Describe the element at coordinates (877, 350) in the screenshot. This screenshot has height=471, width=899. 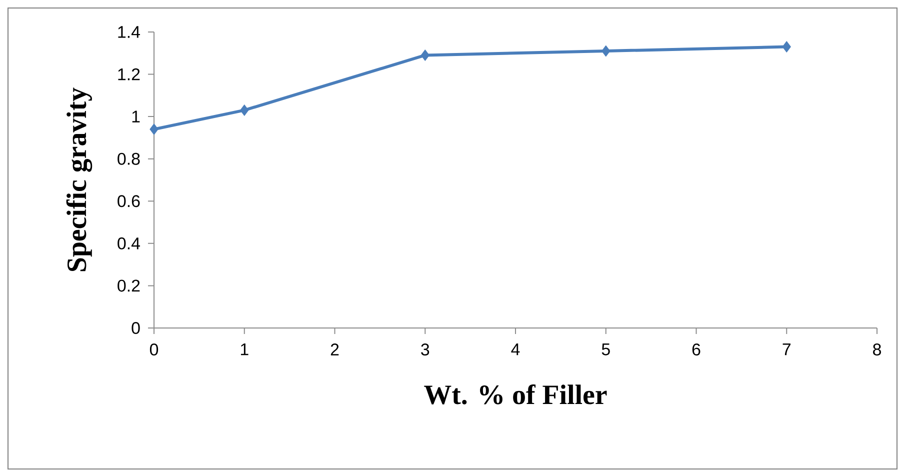
I see `x-tick-label: 8` at that location.